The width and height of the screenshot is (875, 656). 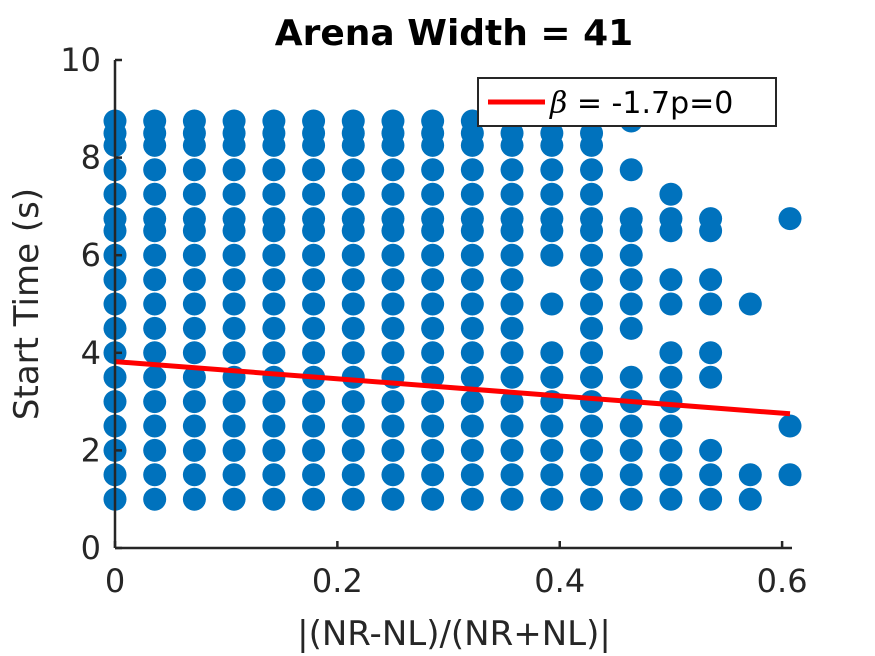 I want to click on x-tick-label-1: 0.2, so click(x=337, y=581).